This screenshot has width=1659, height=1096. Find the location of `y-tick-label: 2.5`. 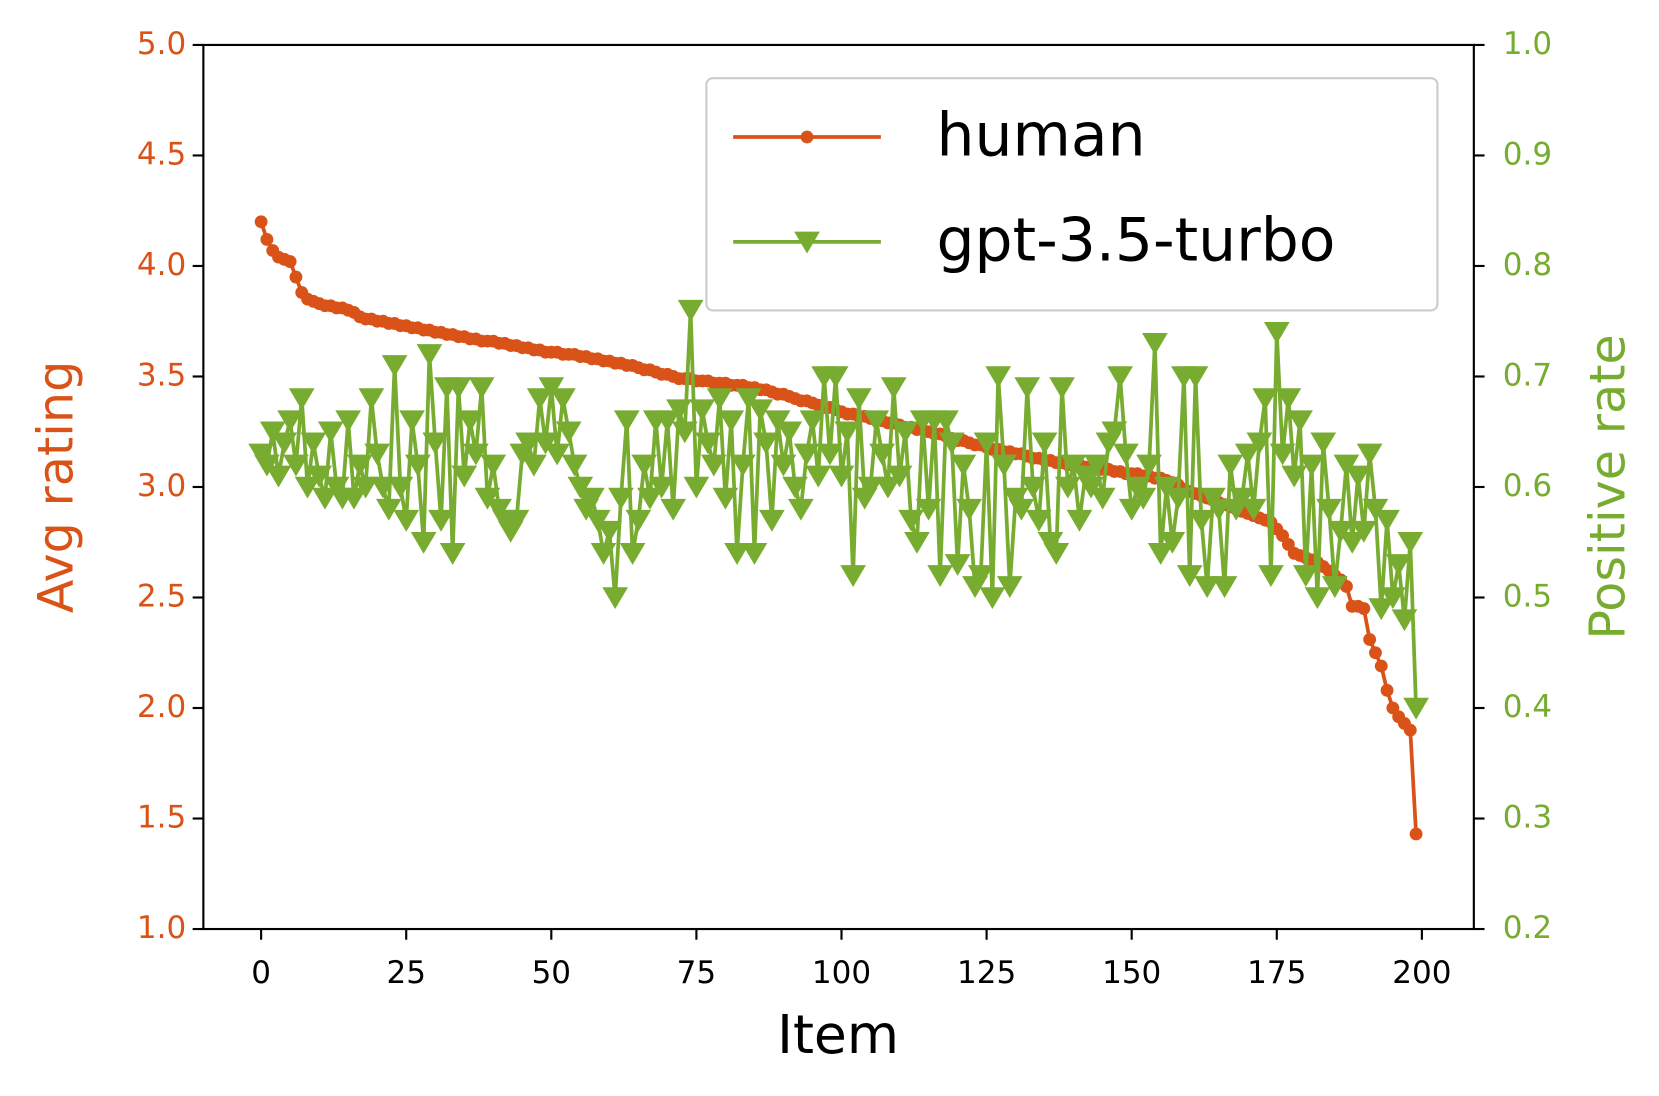

y-tick-label: 2.5 is located at coordinates (161, 597).